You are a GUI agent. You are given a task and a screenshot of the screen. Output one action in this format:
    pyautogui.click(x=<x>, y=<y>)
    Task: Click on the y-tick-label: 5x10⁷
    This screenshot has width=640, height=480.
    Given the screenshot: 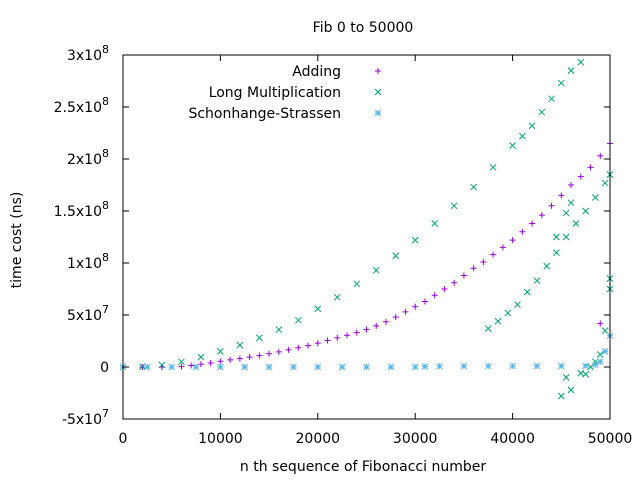 What is the action you would take?
    pyautogui.click(x=88, y=313)
    